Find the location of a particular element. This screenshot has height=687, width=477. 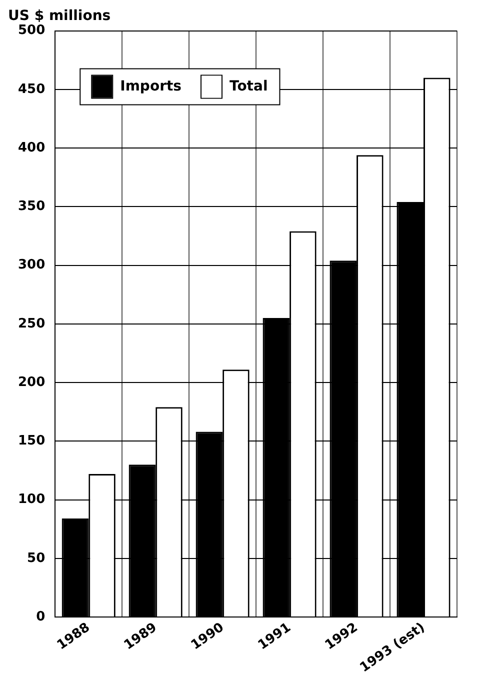

y-tick-label: 350 is located at coordinates (32, 206).